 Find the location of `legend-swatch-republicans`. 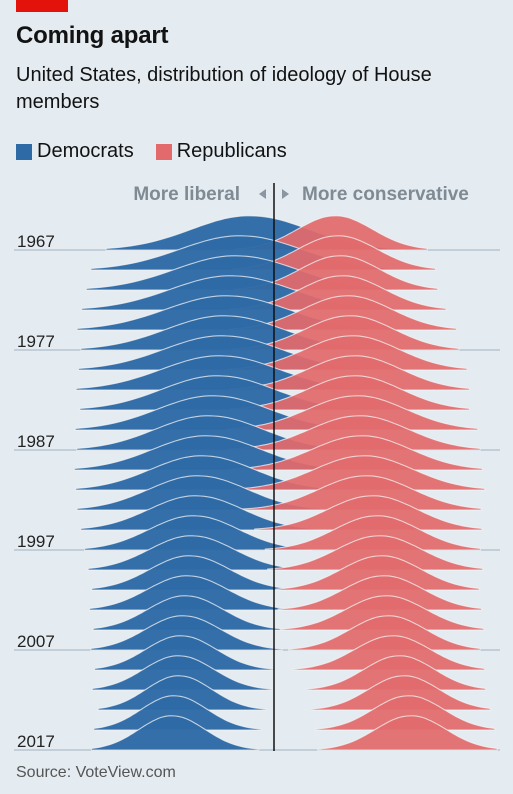

legend-swatch-republicans is located at coordinates (163, 151).